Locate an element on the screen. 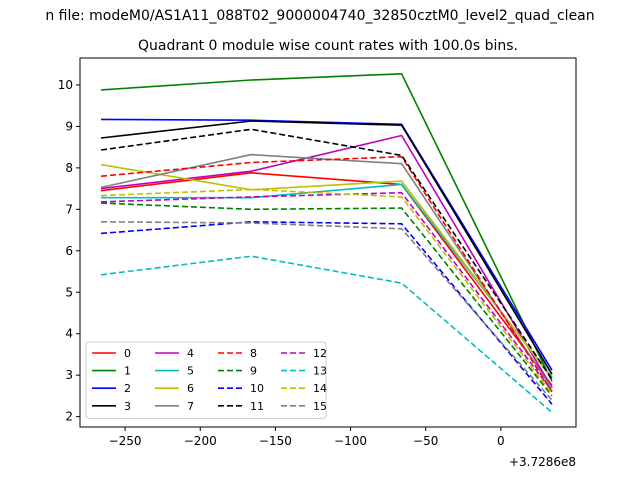 This screenshot has width=640, height=480. legend-label-6: 6 is located at coordinates (190, 388).